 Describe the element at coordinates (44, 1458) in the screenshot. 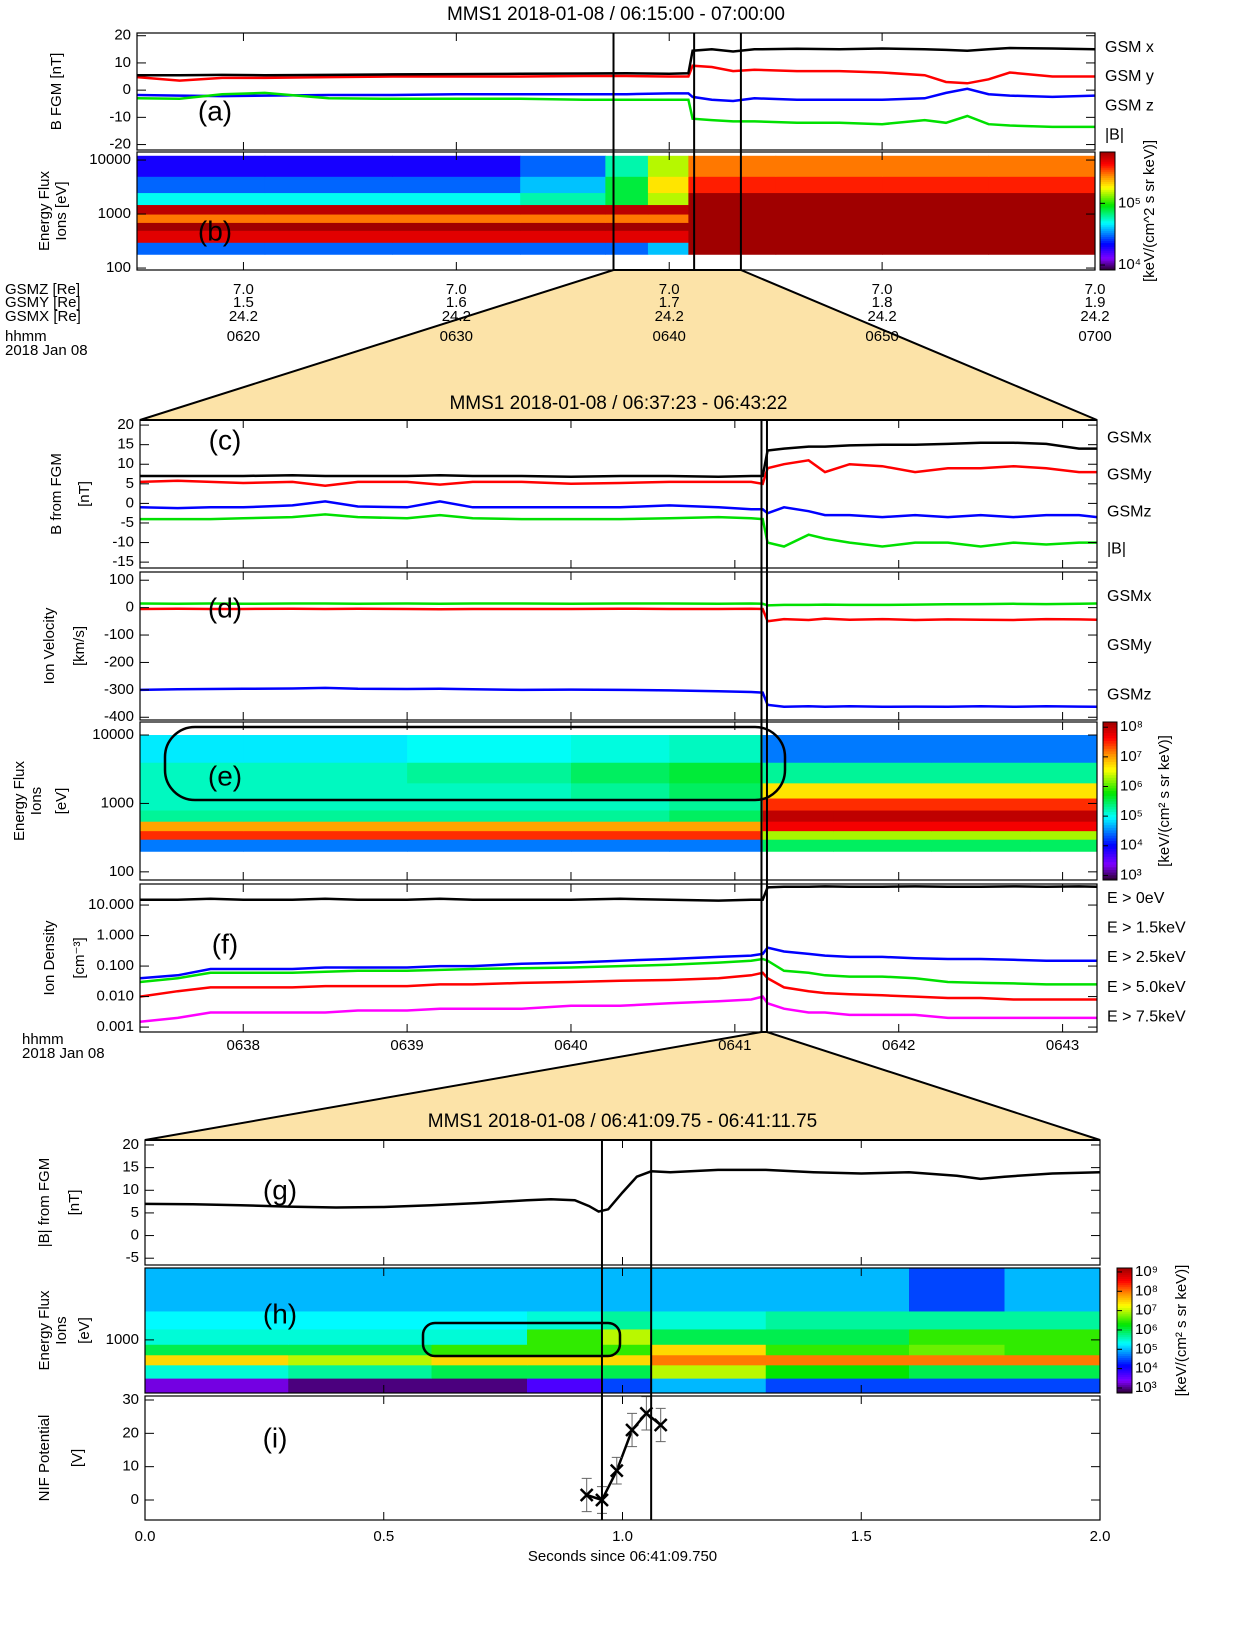

I see `y-axis-label: NIF Potential` at that location.